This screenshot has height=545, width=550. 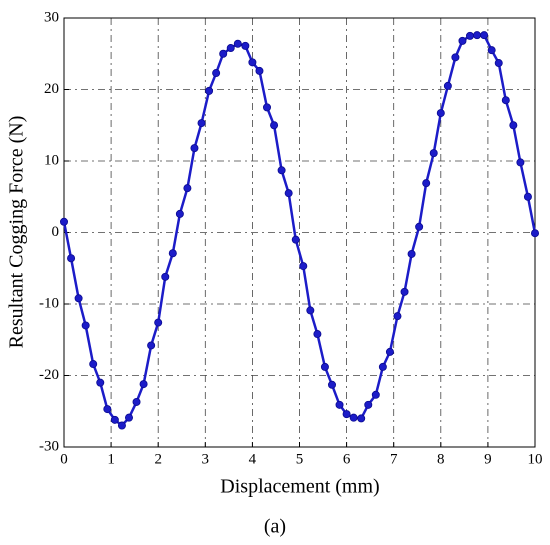 I want to click on y-tick-label: 0, so click(x=56, y=232).